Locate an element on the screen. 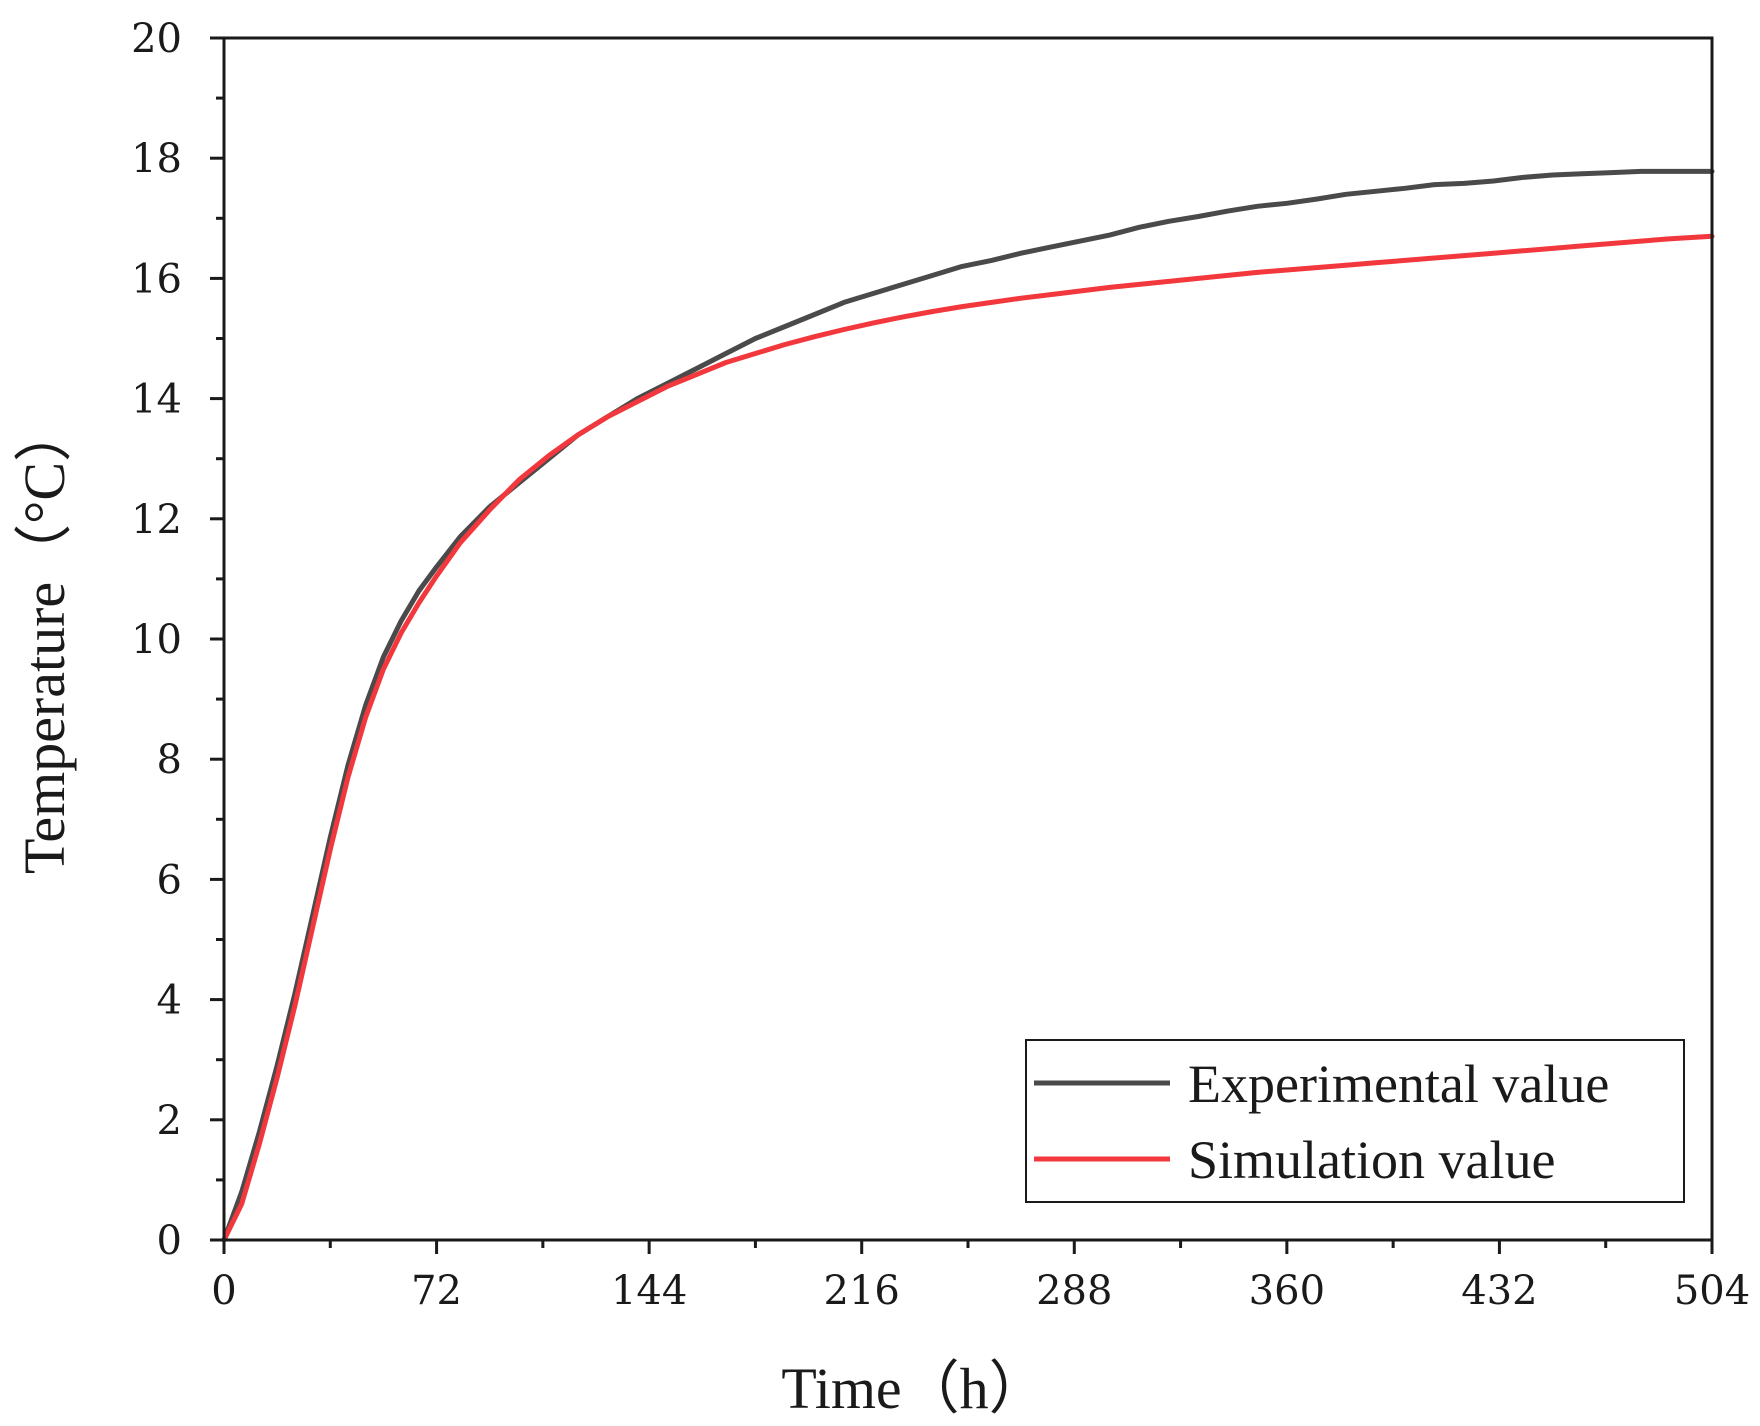  y-tick-label: 10 is located at coordinates (156, 640).